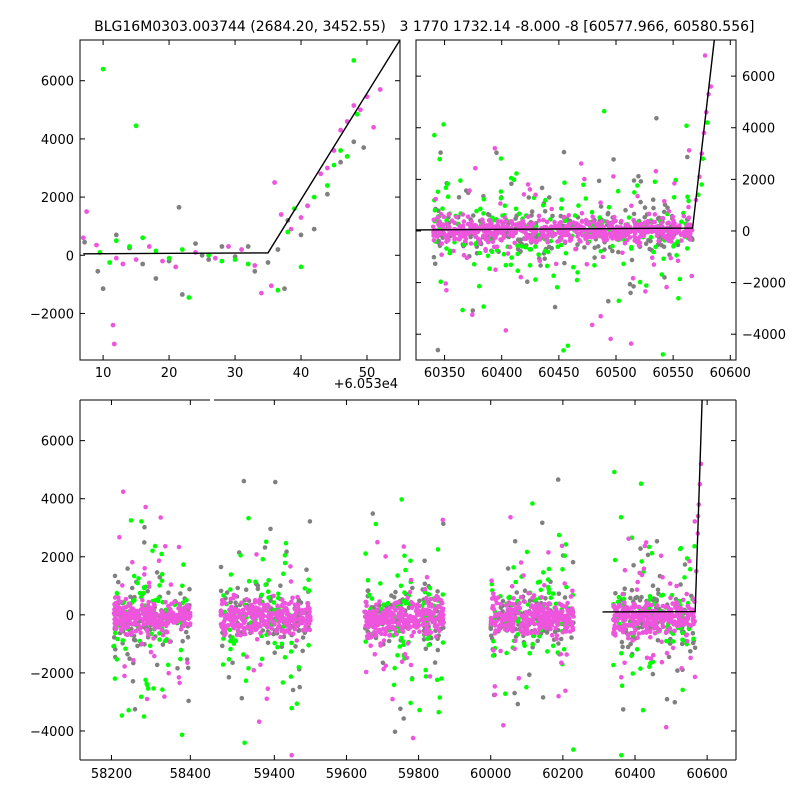  I want to click on y-tick-label: 0, so click(70, 616).